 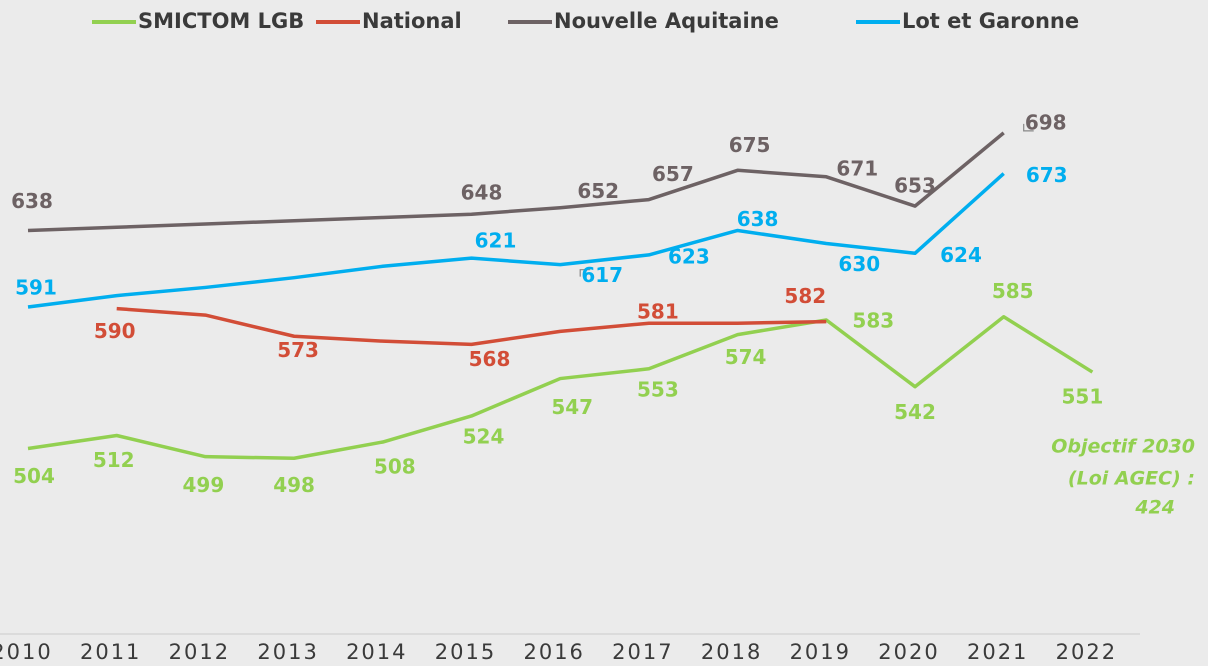 I want to click on data-label: 648, so click(x=482, y=193).